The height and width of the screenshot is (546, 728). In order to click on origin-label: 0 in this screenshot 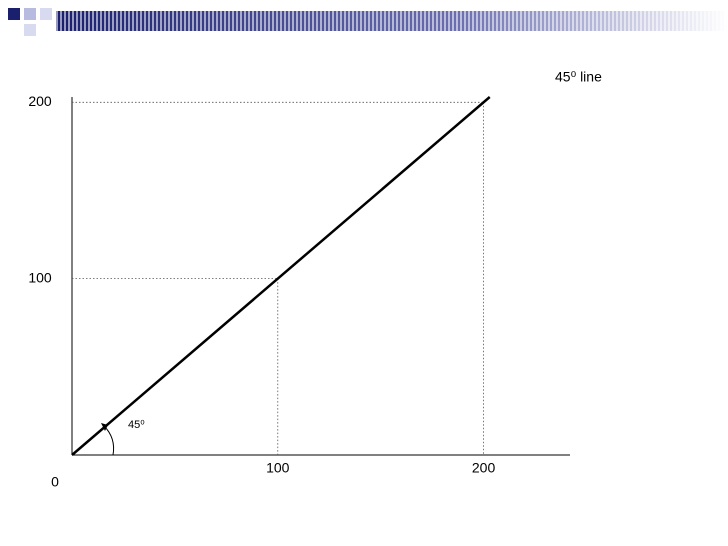, I will do `click(55, 482)`.